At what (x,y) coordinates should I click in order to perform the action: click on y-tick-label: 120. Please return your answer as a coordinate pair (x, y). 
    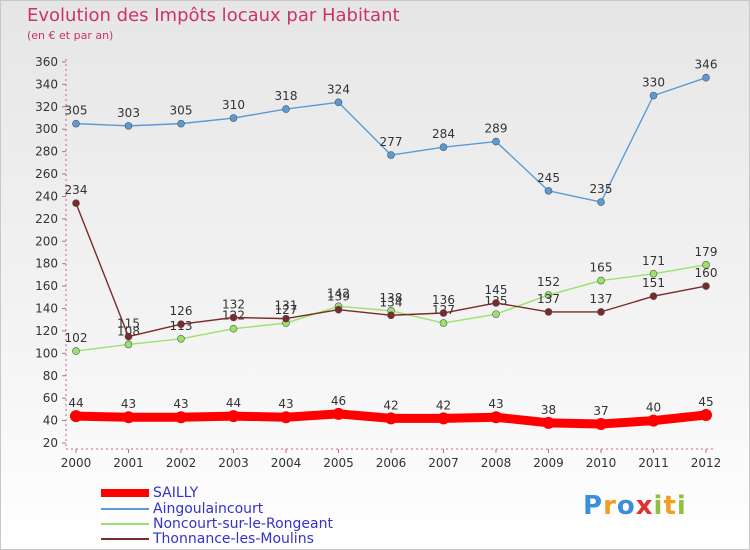
    Looking at the image, I should click on (46, 331).